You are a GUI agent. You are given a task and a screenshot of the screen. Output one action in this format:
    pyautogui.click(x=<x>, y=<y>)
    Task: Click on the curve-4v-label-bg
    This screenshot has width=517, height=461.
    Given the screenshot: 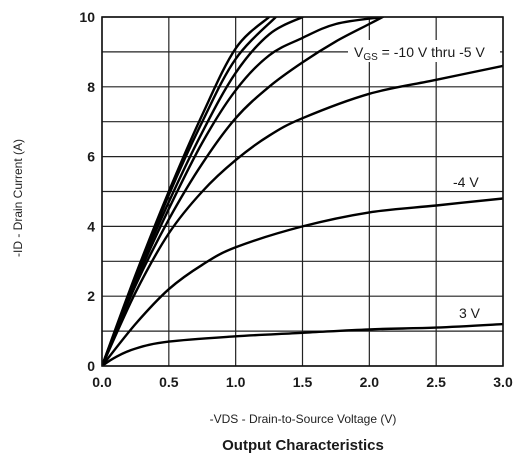 What is the action you would take?
    pyautogui.click(x=470, y=181)
    